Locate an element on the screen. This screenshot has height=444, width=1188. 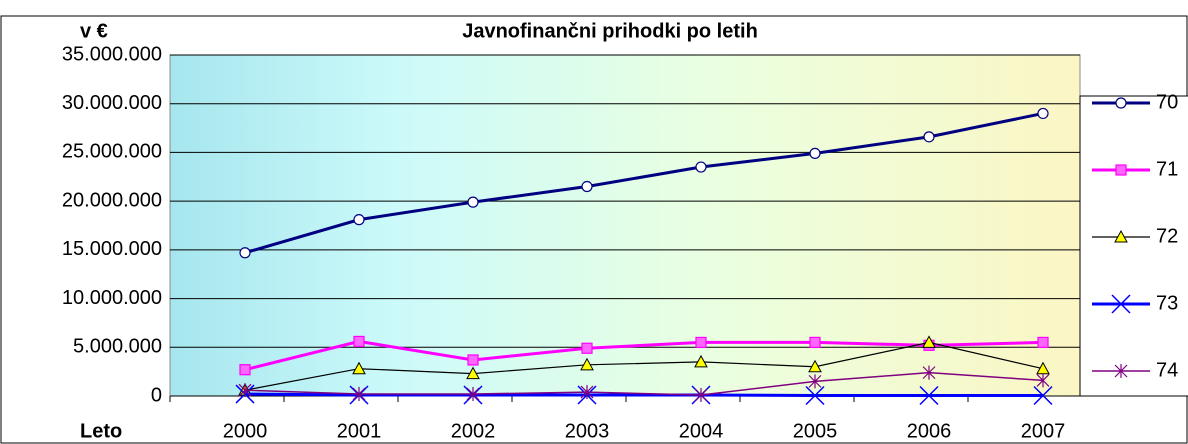
legend-label: 71 is located at coordinates (1167, 169).